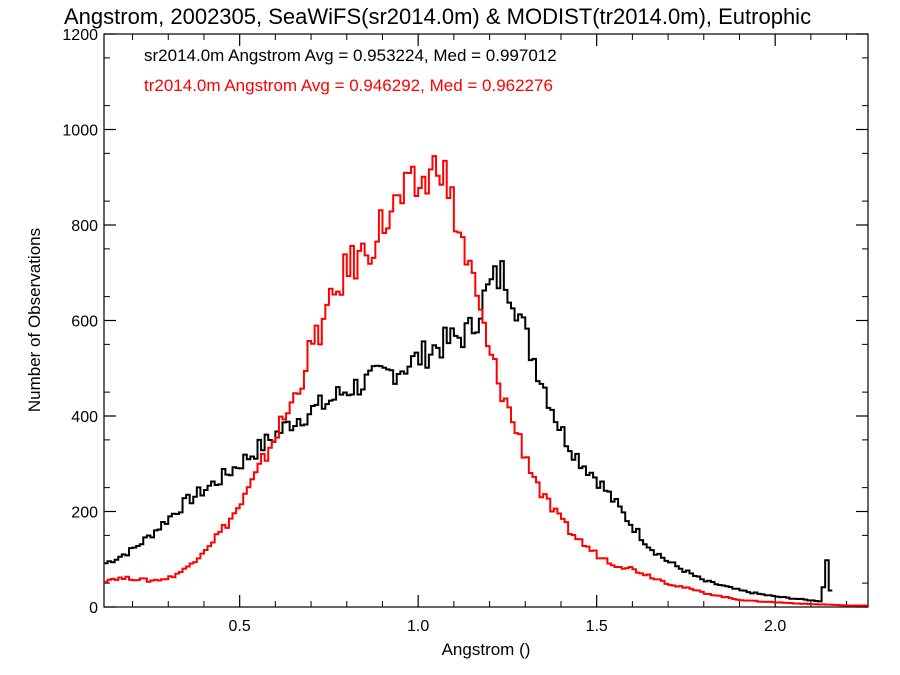  Describe the element at coordinates (84, 417) in the screenshot. I see `y-tick-label: 400` at that location.